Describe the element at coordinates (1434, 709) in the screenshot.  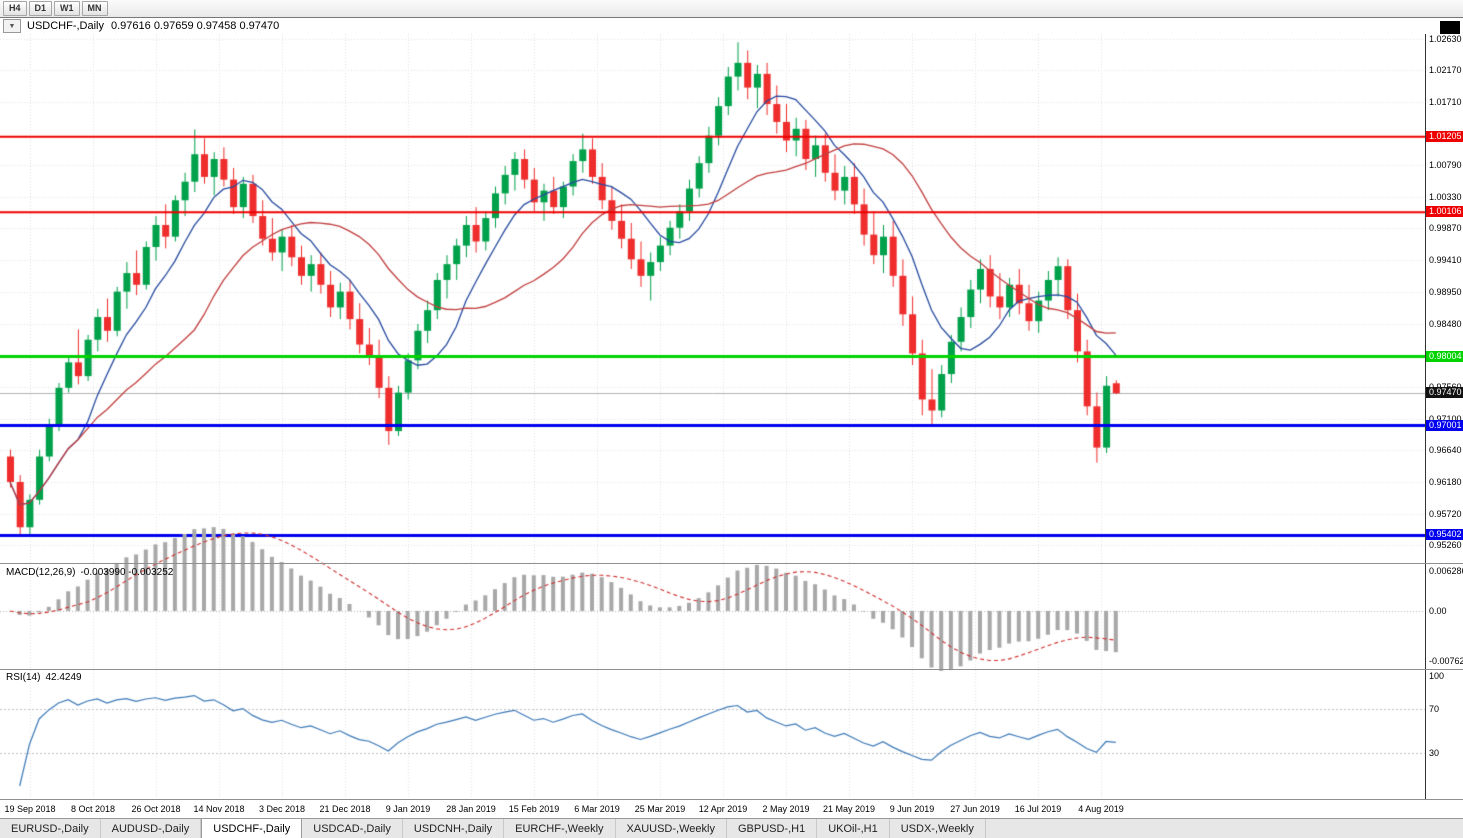
I see `rsi-axis-label: 70` at that location.